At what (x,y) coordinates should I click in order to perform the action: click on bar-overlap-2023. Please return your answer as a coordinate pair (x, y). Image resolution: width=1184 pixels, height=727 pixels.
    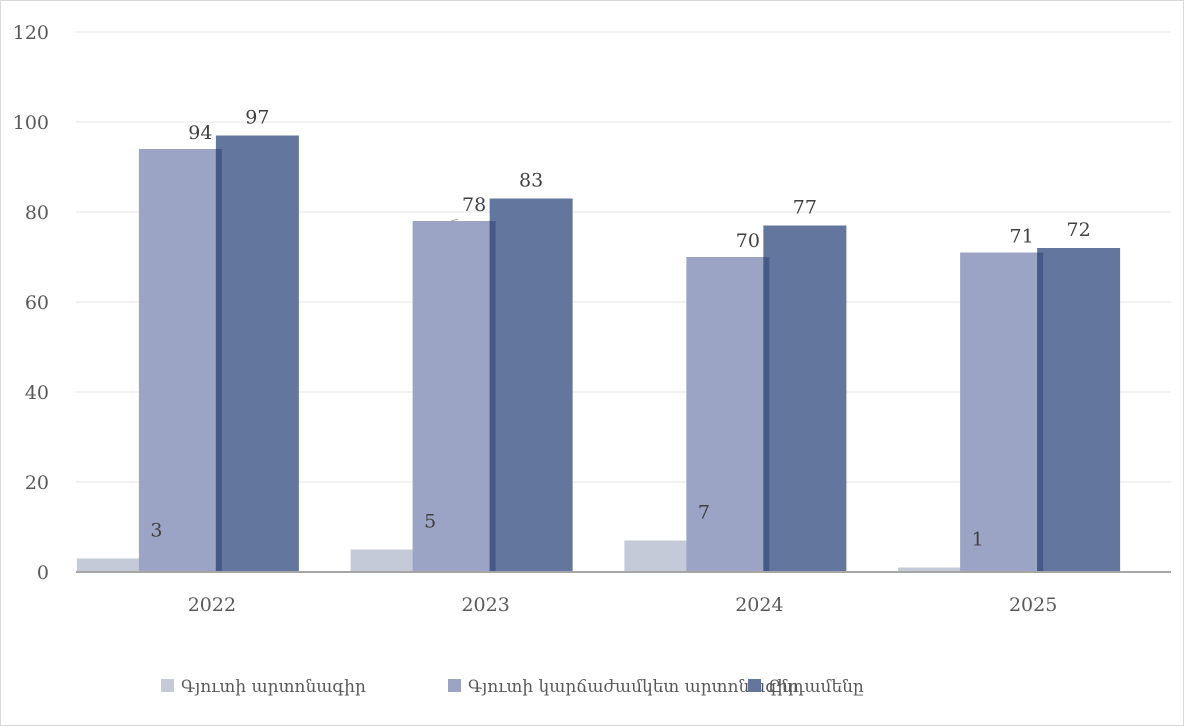
    Looking at the image, I should click on (492, 396).